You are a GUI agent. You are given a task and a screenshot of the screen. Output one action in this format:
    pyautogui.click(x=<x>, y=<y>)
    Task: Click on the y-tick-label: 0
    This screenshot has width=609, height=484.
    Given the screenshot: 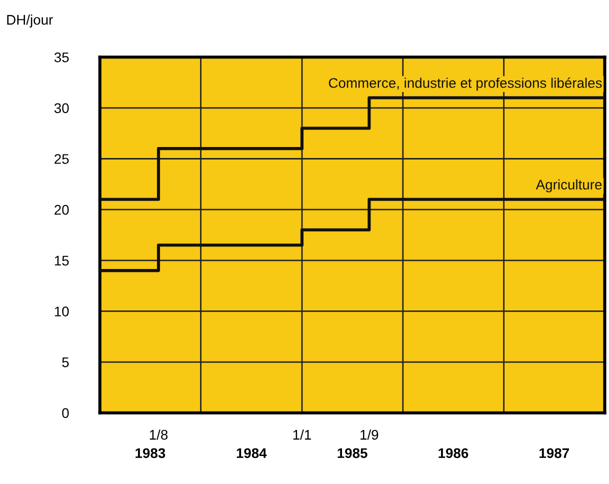 What is the action you would take?
    pyautogui.click(x=65, y=413)
    